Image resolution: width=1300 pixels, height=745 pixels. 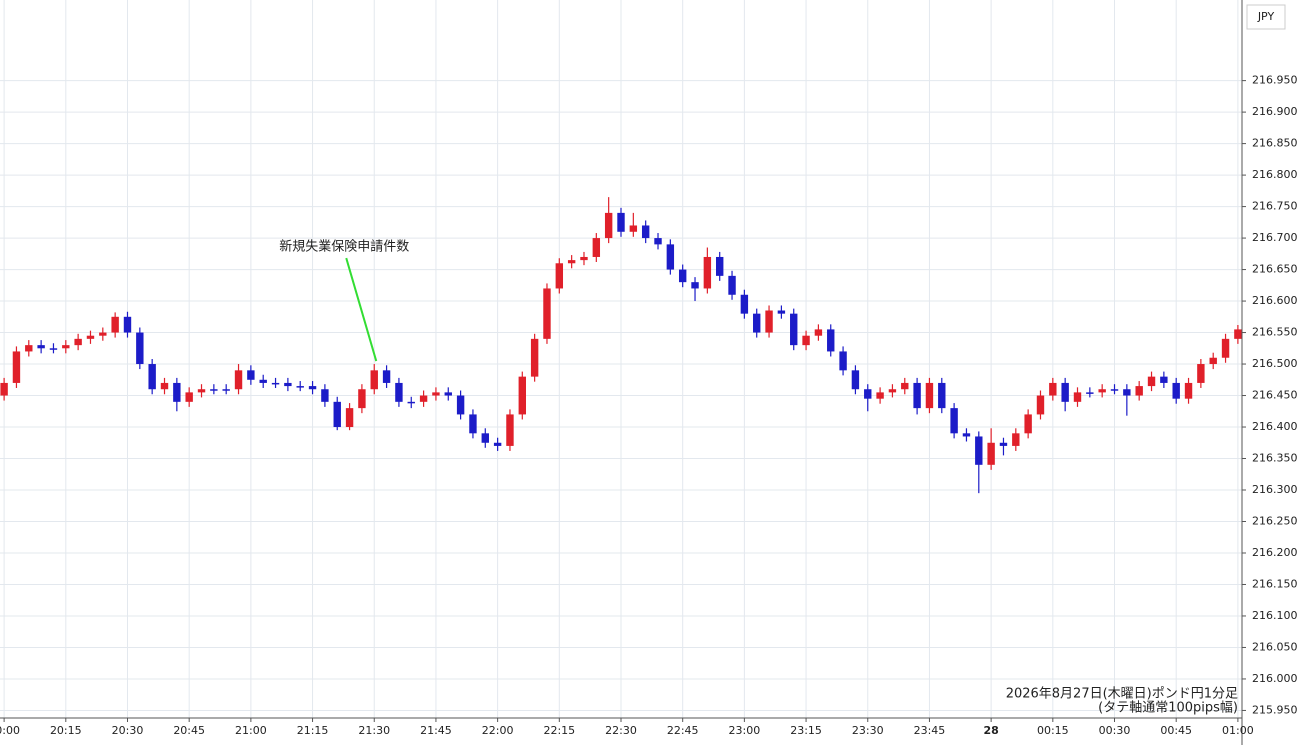 I want to click on x-tick-label: 20:00, so click(x=10, y=730).